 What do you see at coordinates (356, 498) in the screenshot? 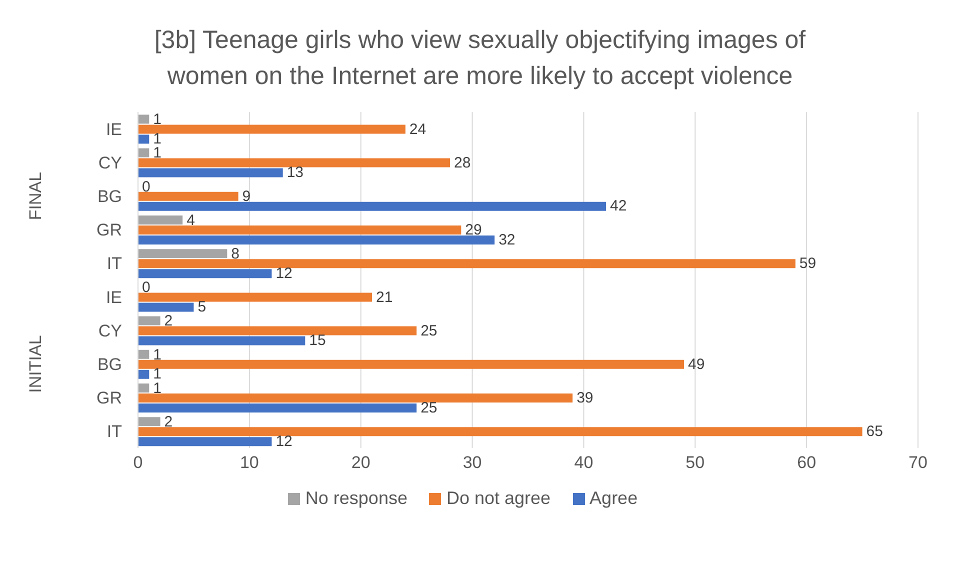
I see `legend-label: No response` at bounding box center [356, 498].